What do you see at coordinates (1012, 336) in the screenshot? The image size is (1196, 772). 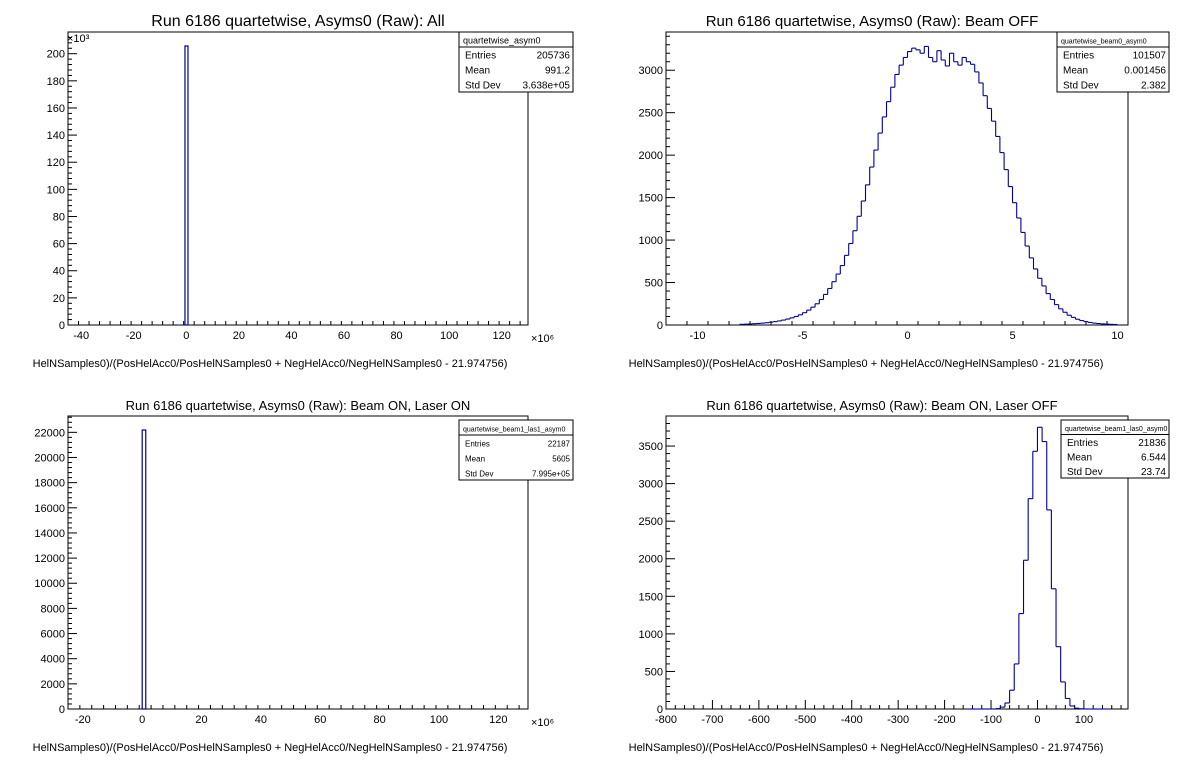 I see `x-tick-label: 5` at bounding box center [1012, 336].